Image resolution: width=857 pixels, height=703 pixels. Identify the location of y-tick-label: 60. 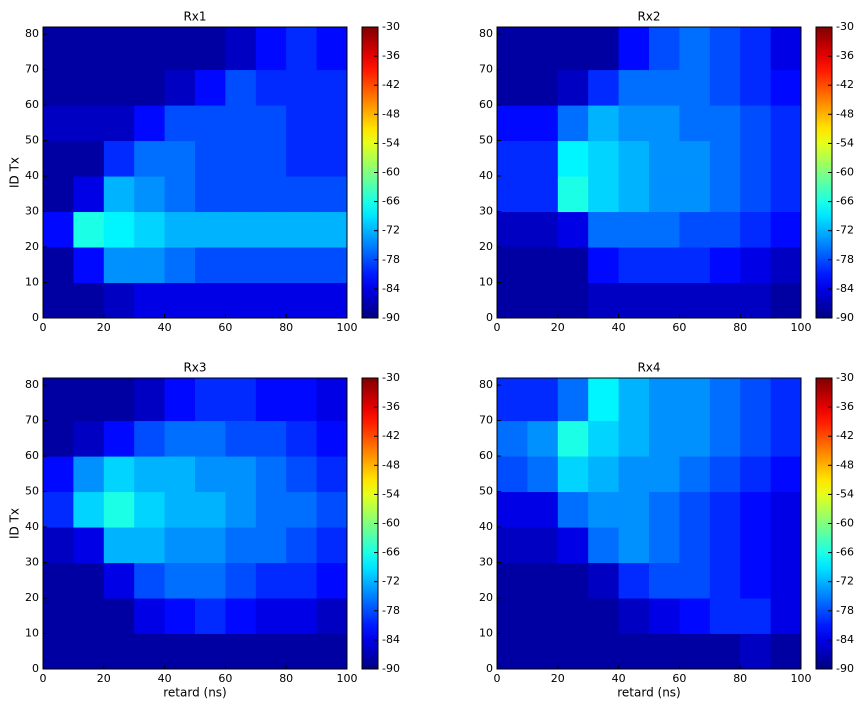
(486, 104).